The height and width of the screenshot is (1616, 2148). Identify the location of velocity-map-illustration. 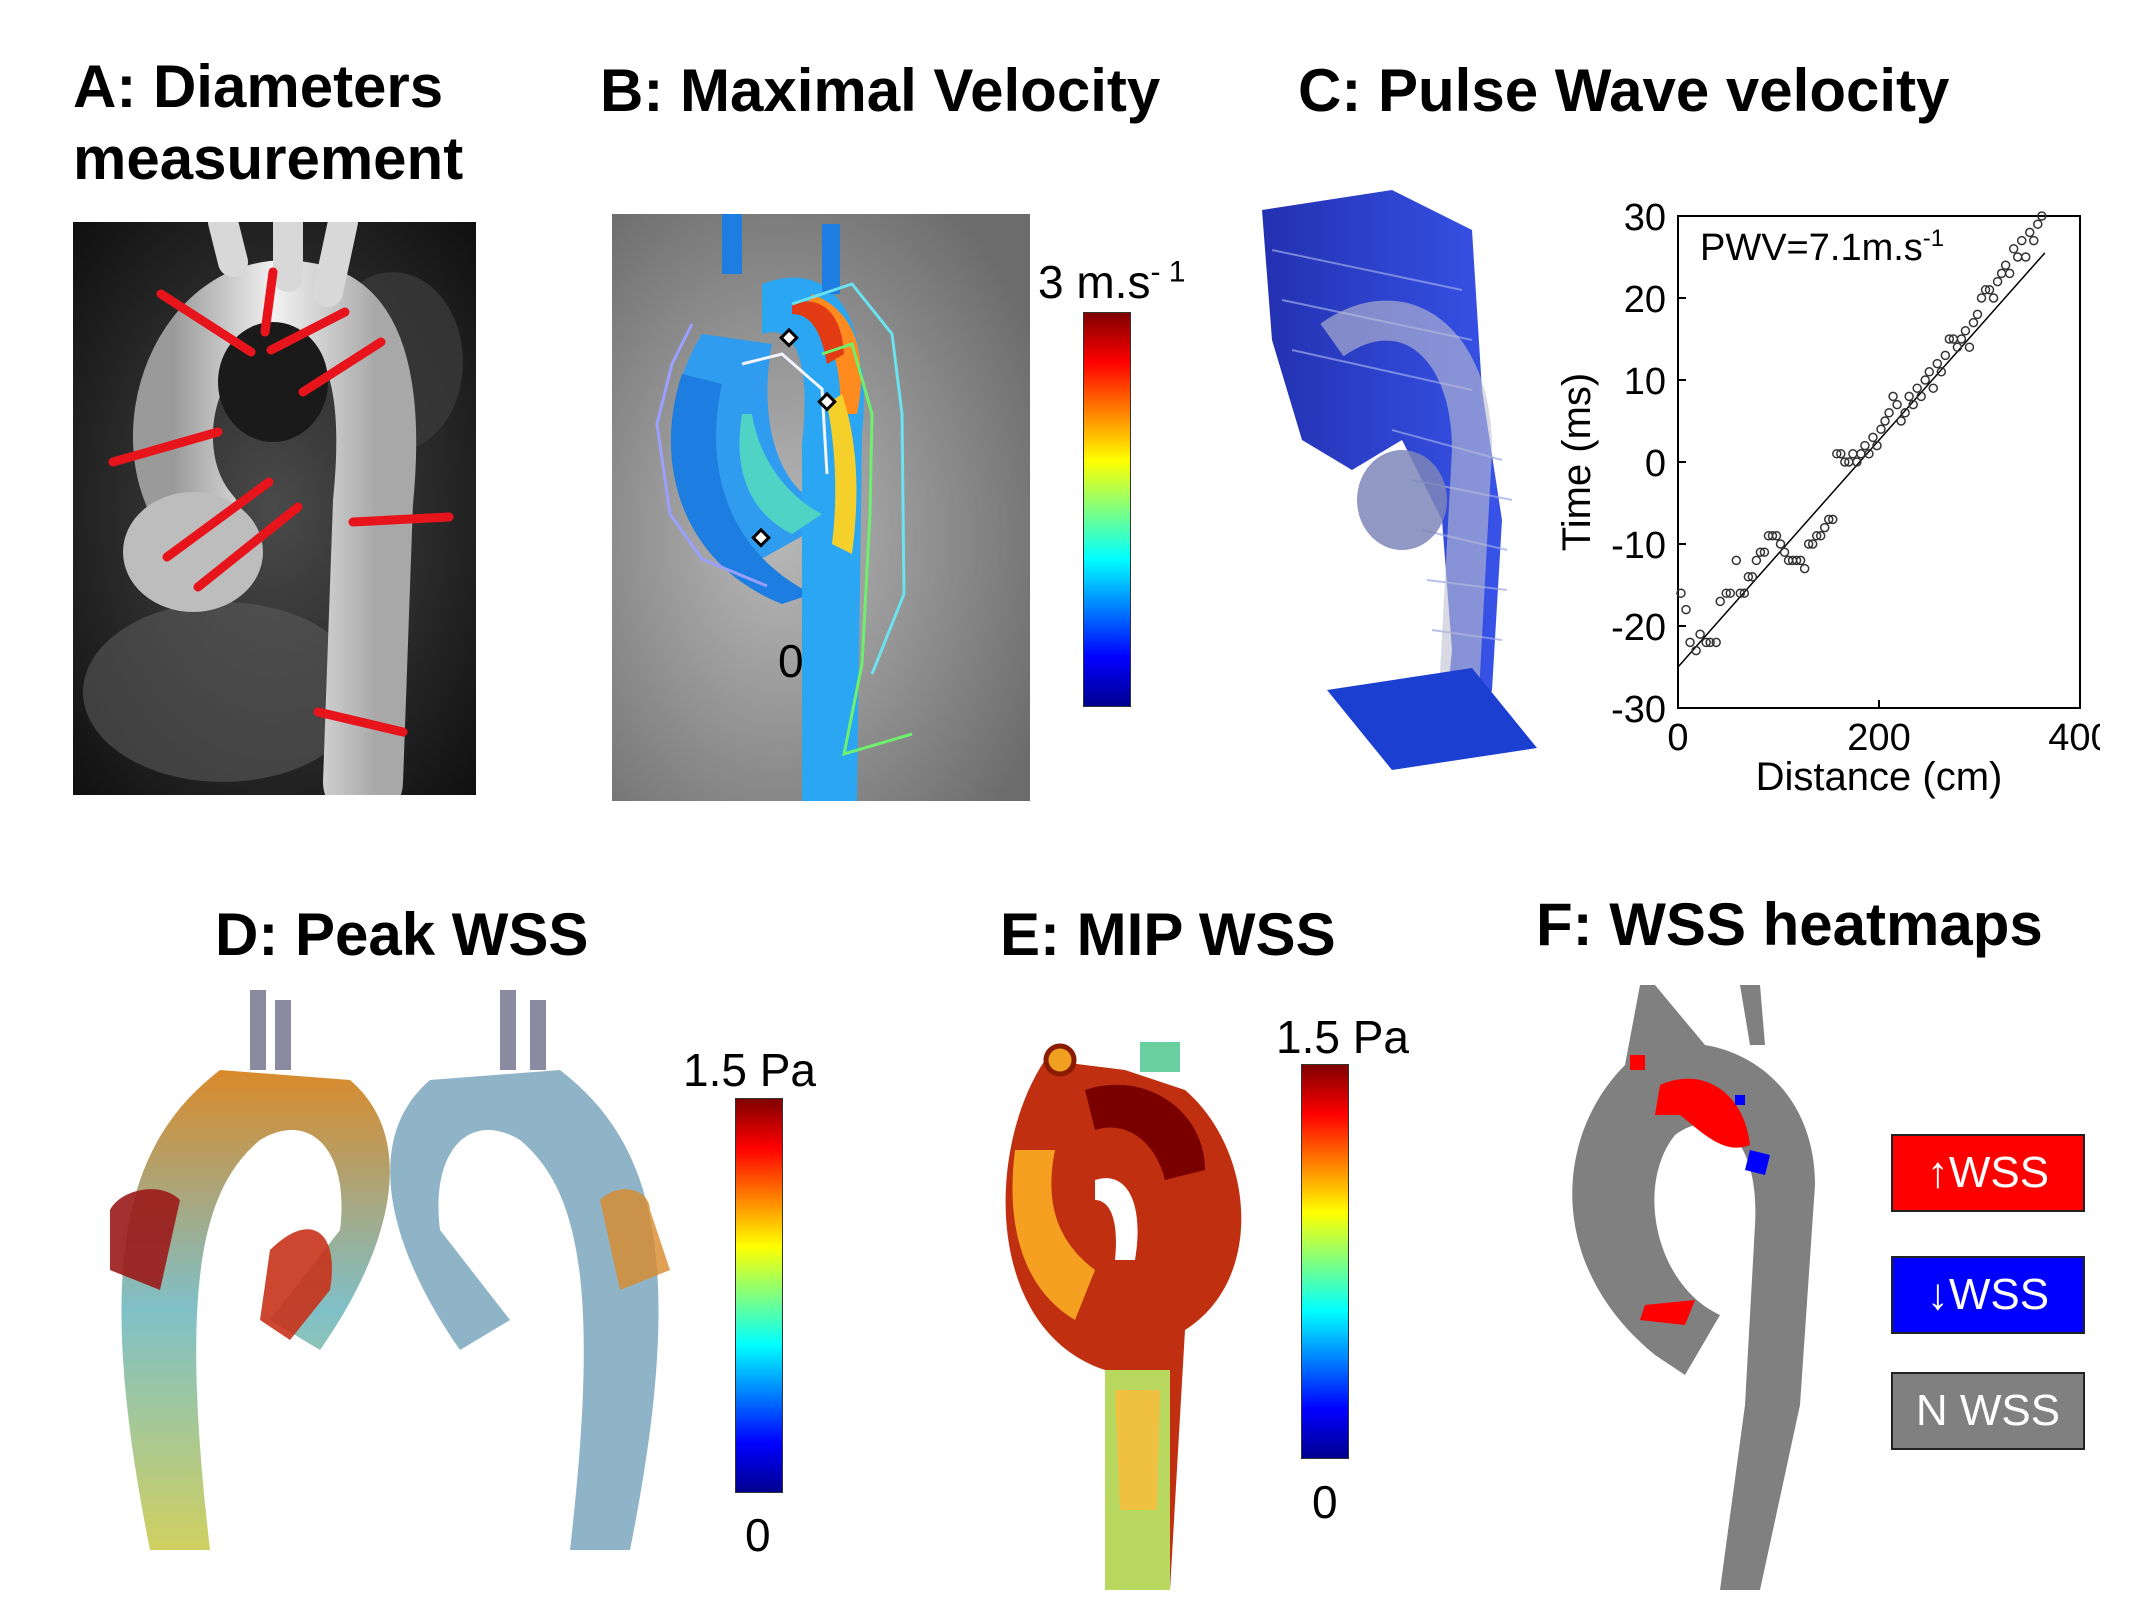
(821, 507).